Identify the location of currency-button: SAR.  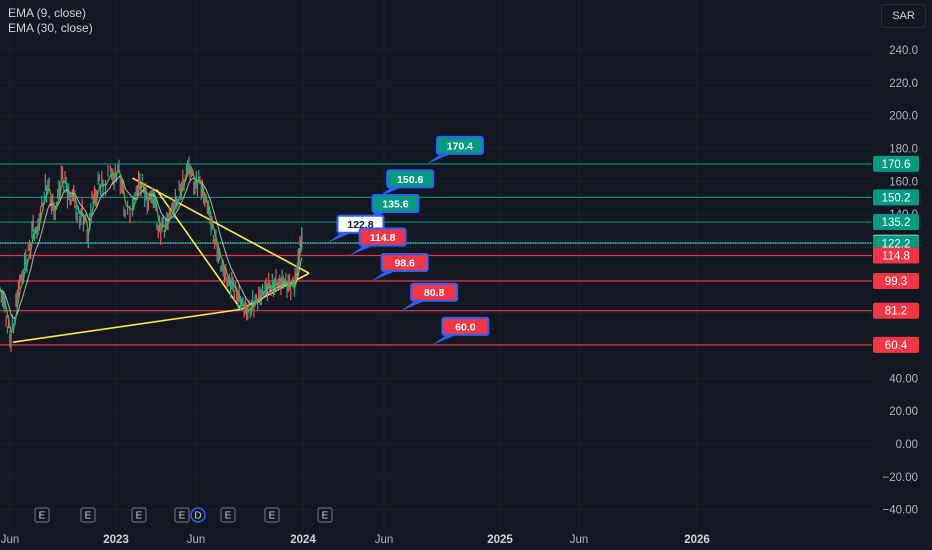
(903, 16).